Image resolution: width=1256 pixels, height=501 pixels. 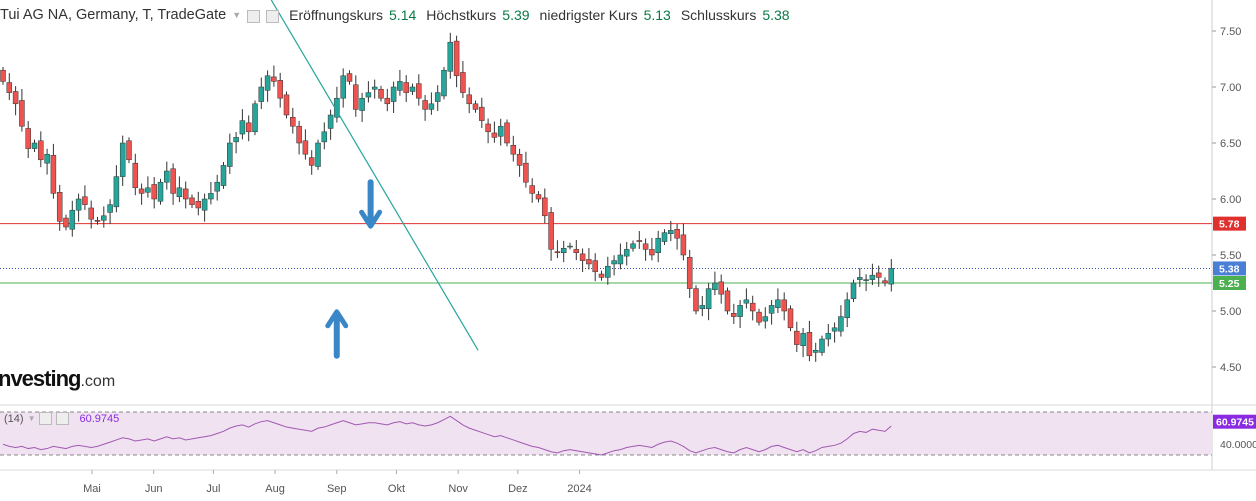 I want to click on level-tag-support, so click(x=1229, y=283).